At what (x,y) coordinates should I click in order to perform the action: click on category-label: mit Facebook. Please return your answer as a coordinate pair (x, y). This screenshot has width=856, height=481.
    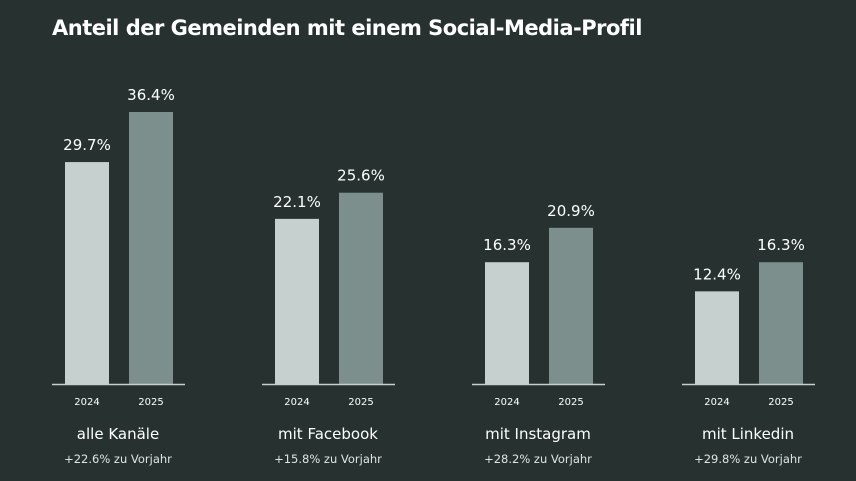
    Looking at the image, I should click on (328, 434).